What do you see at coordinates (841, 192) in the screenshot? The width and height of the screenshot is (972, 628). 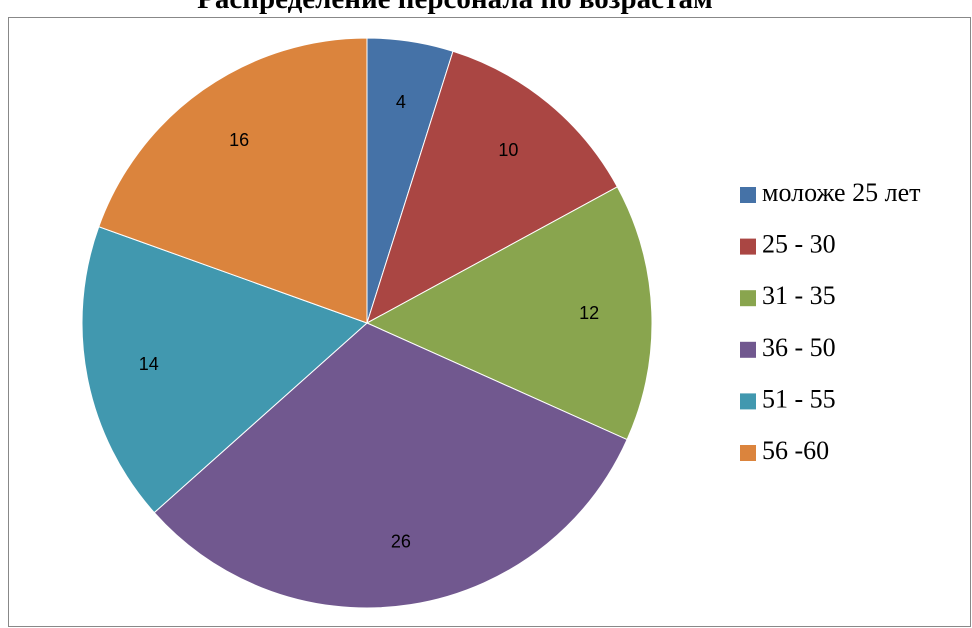 I see `legend-label: моложе 25 лет` at bounding box center [841, 192].